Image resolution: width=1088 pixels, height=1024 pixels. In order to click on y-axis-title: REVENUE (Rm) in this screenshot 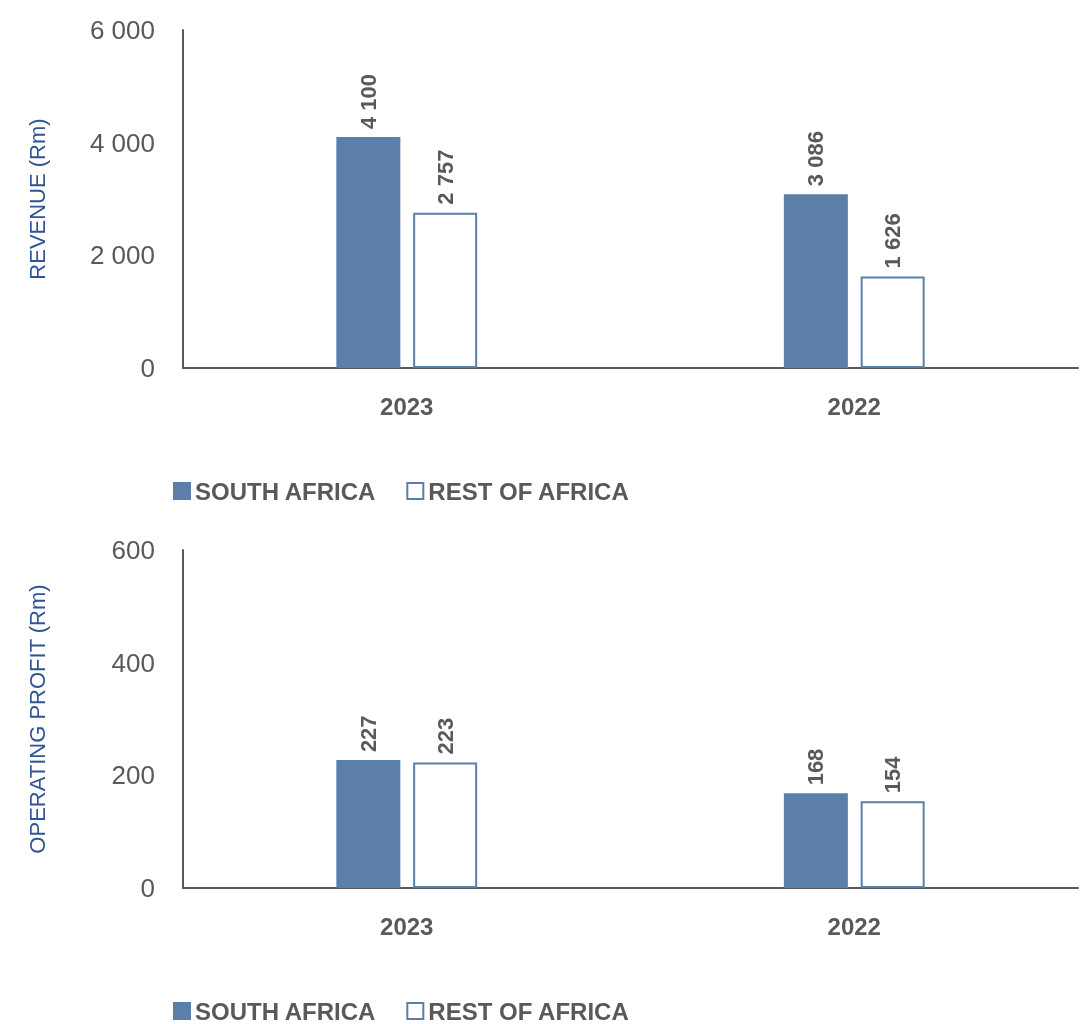, I will do `click(37, 199)`.